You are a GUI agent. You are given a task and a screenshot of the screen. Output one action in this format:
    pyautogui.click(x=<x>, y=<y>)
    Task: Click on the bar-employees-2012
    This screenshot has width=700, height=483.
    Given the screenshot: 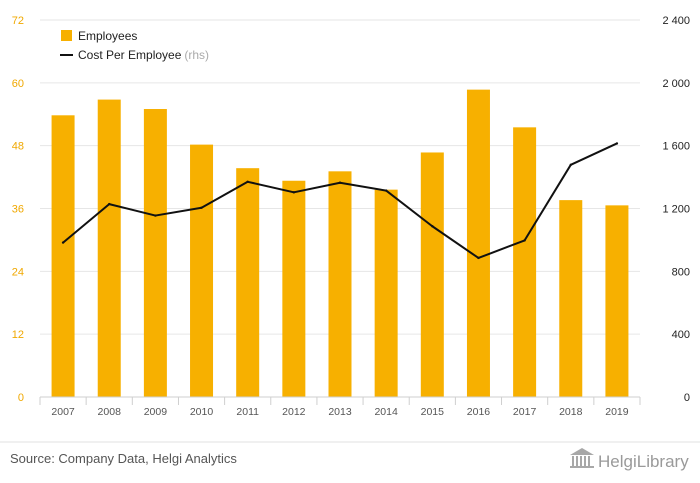 What is the action you would take?
    pyautogui.click(x=294, y=288)
    